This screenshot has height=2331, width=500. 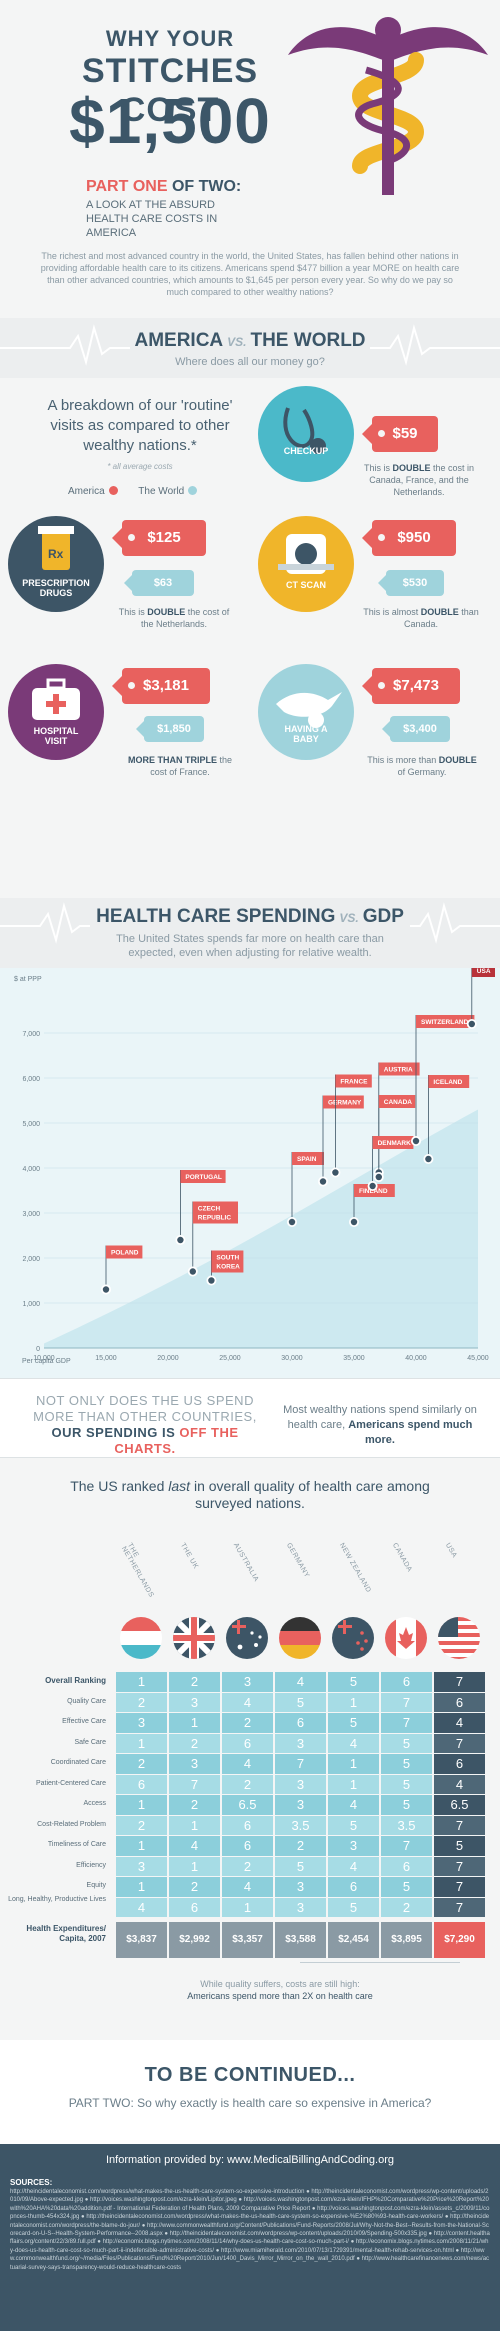 What do you see at coordinates (170, 121) in the screenshot?
I see `title-line-3: $1,500` at bounding box center [170, 121].